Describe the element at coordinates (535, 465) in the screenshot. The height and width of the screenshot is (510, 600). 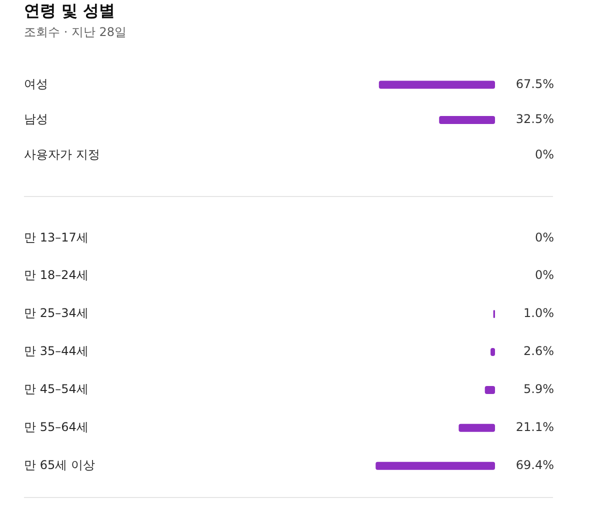
I see `data-label: 69.4%` at that location.